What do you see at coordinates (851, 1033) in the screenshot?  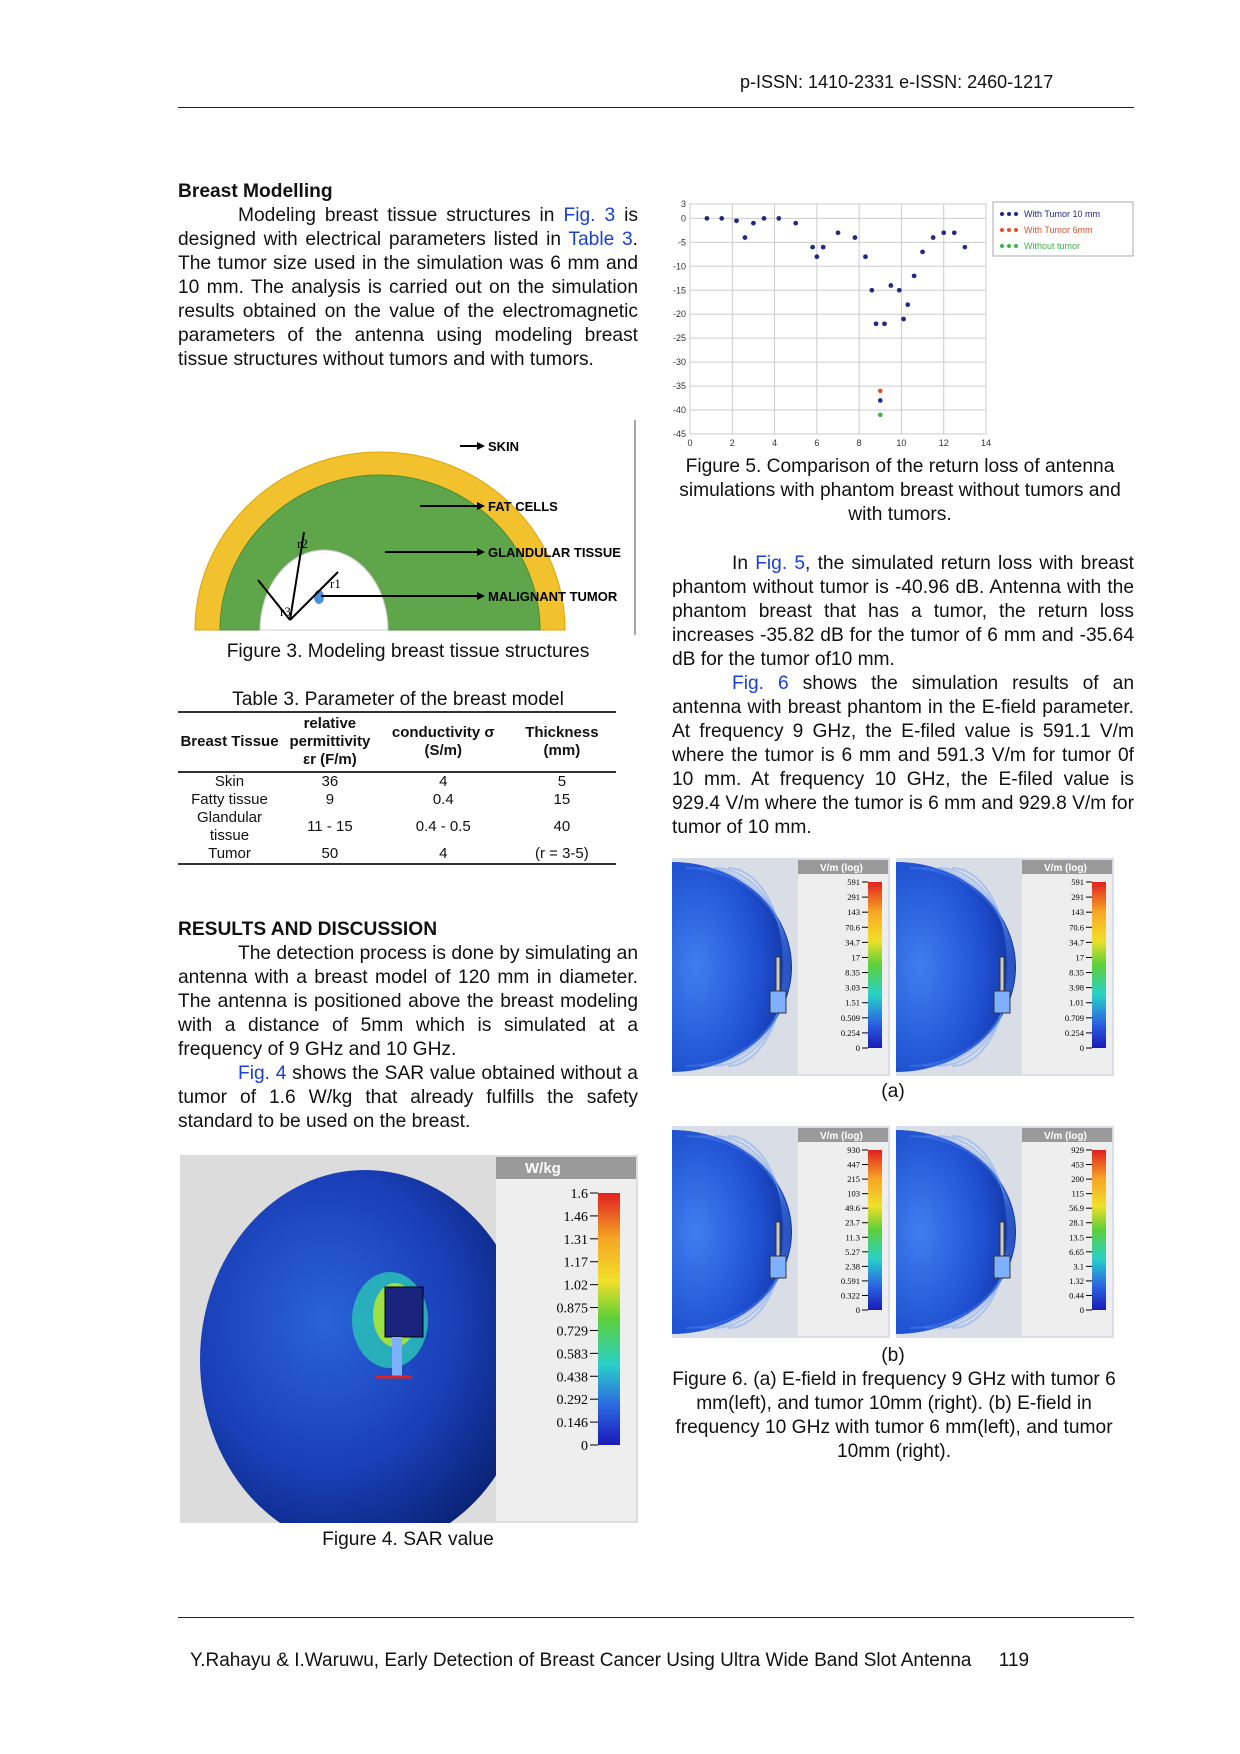 I see `efield-tick-label: 0.254` at bounding box center [851, 1033].